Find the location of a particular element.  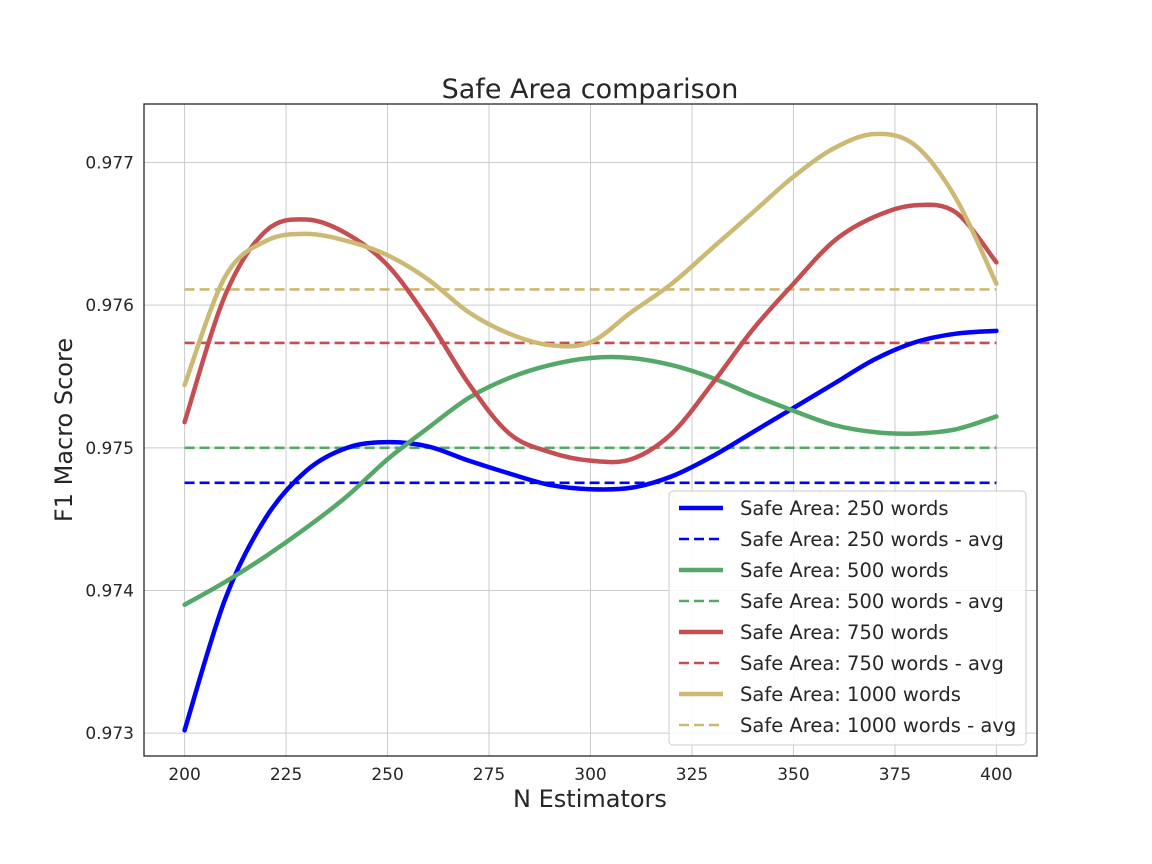

legend-entry: Safe Area: 500 words is located at coordinates (814, 570).